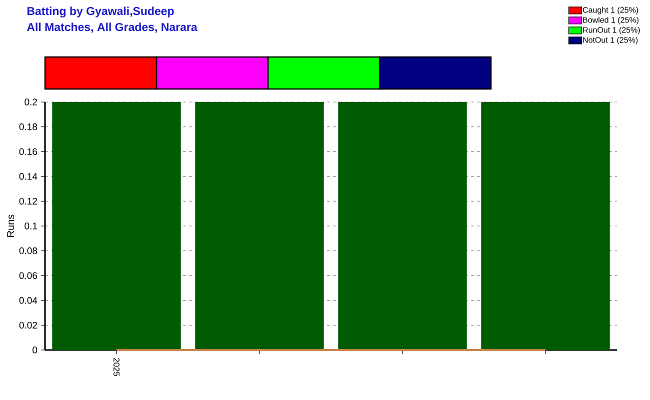  What do you see at coordinates (30, 226) in the screenshot?
I see `y-tick-label: 0.1` at bounding box center [30, 226].